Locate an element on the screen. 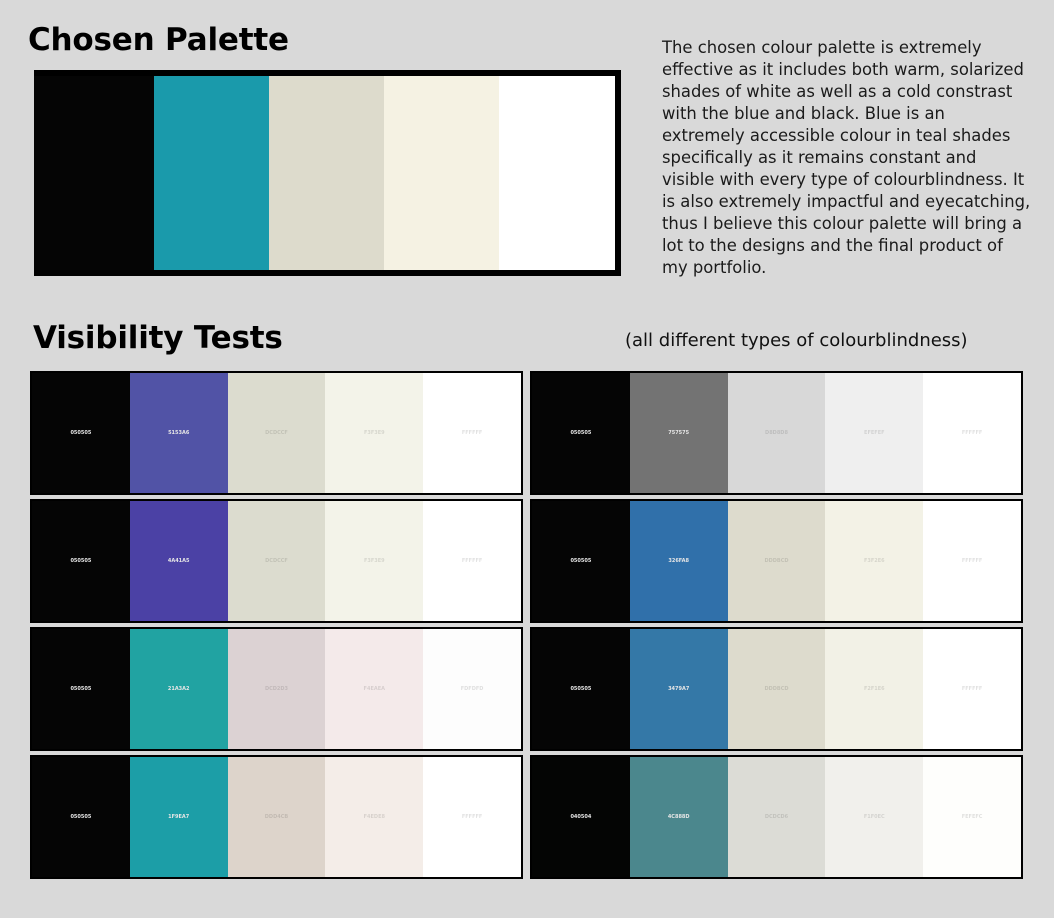  visibility-test-6: 050505 3479A7 DDDBCD F2F1E6 FFFFFF is located at coordinates (776, 689).